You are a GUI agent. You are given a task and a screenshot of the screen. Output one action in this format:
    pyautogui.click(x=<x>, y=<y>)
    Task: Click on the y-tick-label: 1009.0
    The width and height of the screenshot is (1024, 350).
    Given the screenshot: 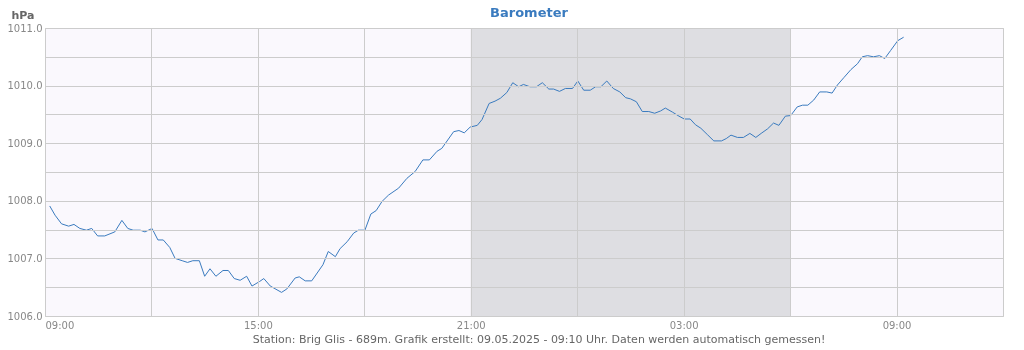 What is the action you would take?
    pyautogui.click(x=25, y=143)
    